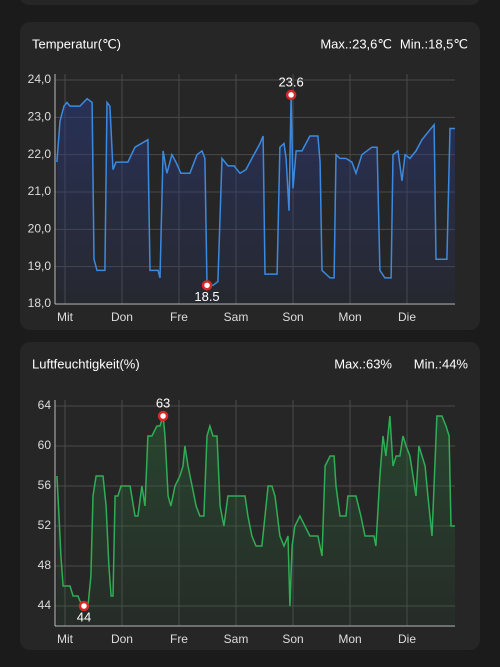 The image size is (500, 667). I want to click on y-tick-label: 19,0, so click(40, 266).